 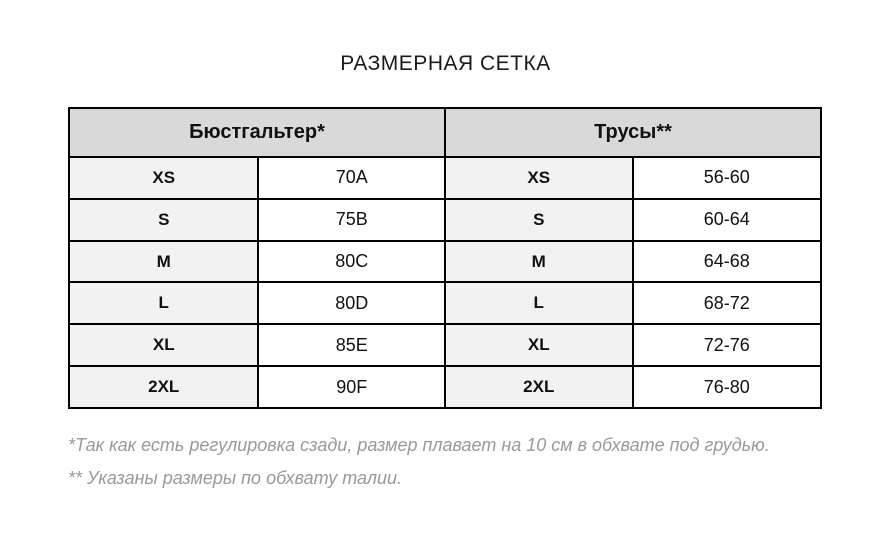 I want to click on panties-size-cell: S, so click(x=539, y=219).